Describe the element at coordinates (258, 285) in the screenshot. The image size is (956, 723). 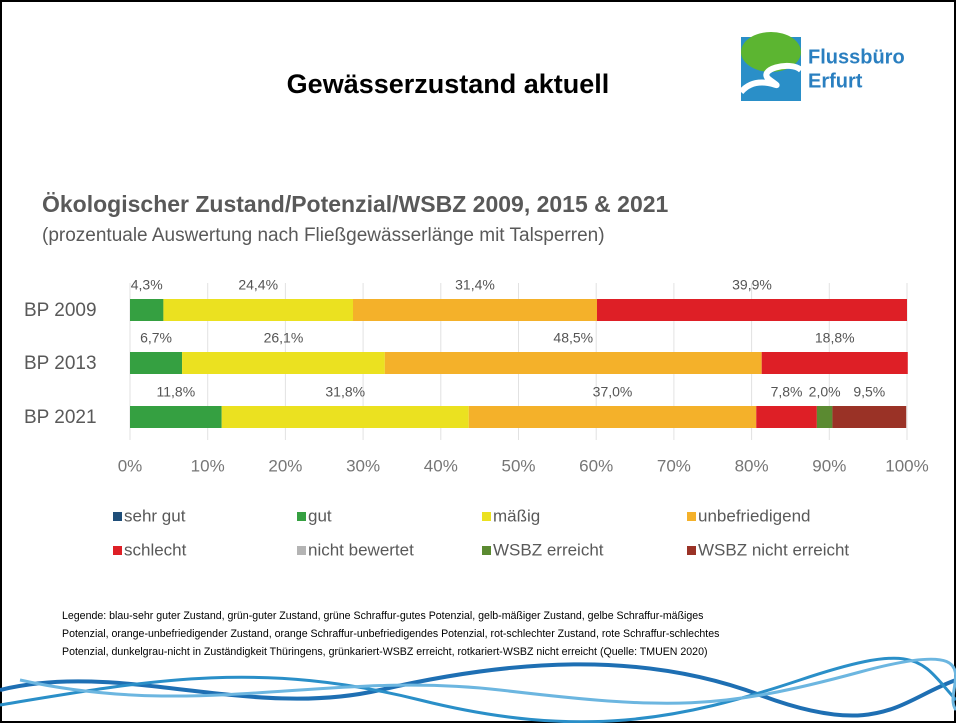
I see `data-label: 24,4%` at that location.